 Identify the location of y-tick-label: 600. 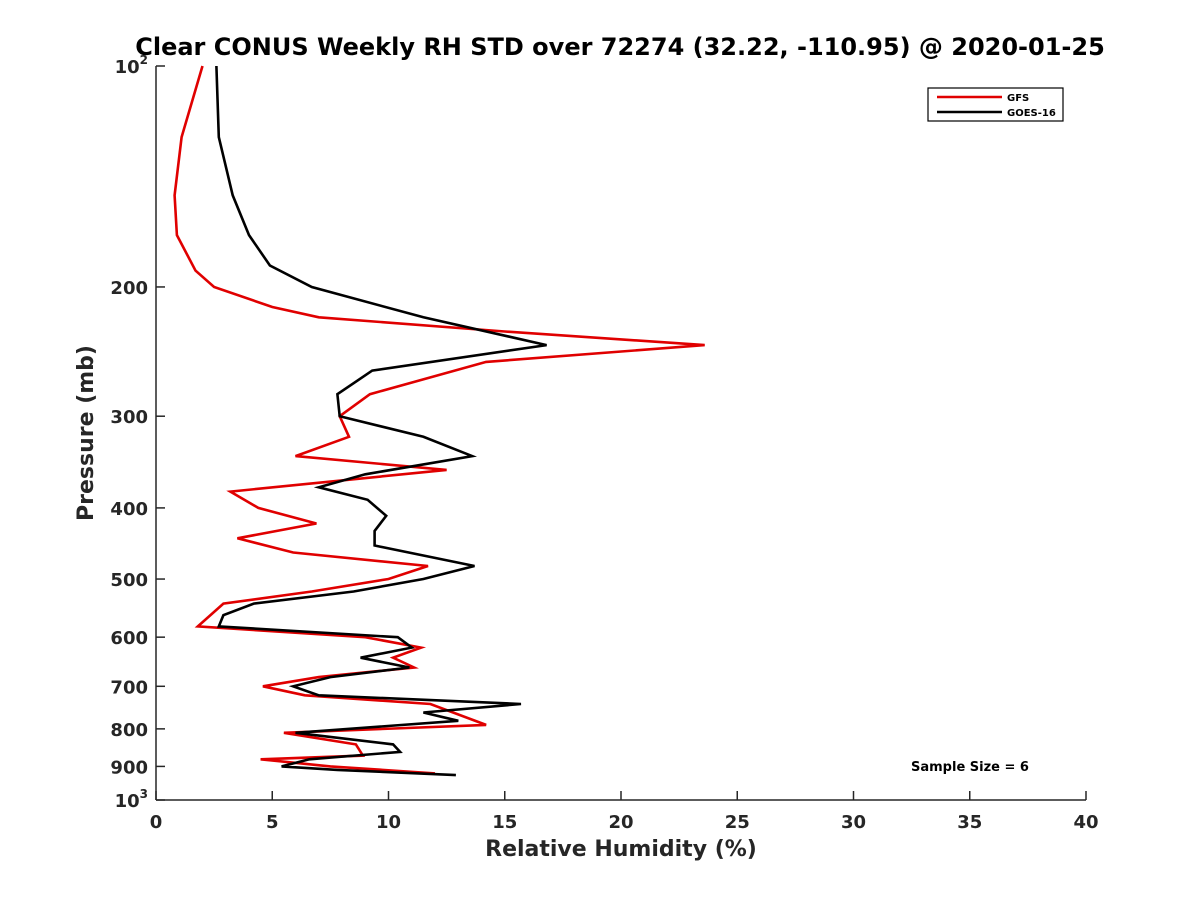
(129, 638).